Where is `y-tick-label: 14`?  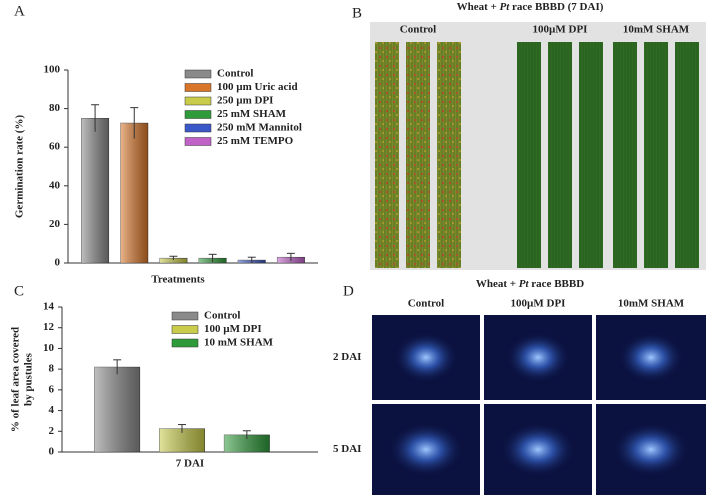
y-tick-label: 14 is located at coordinates (49, 307).